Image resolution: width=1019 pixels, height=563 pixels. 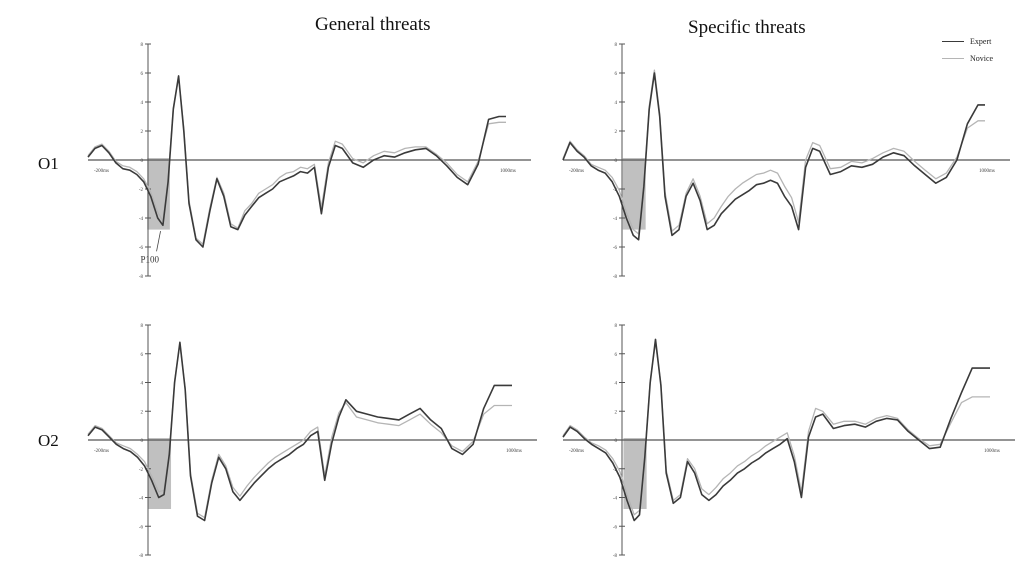 I want to click on panel-2-y-tick-label-8: -8, so click(x=615, y=277).